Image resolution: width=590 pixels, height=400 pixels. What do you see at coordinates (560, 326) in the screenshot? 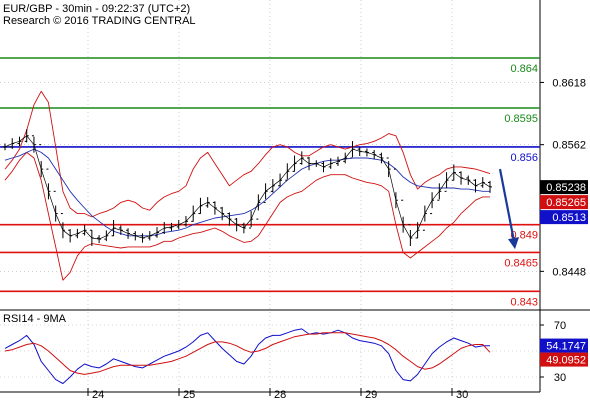
I see `rsi-tick-label: 70` at bounding box center [560, 326].